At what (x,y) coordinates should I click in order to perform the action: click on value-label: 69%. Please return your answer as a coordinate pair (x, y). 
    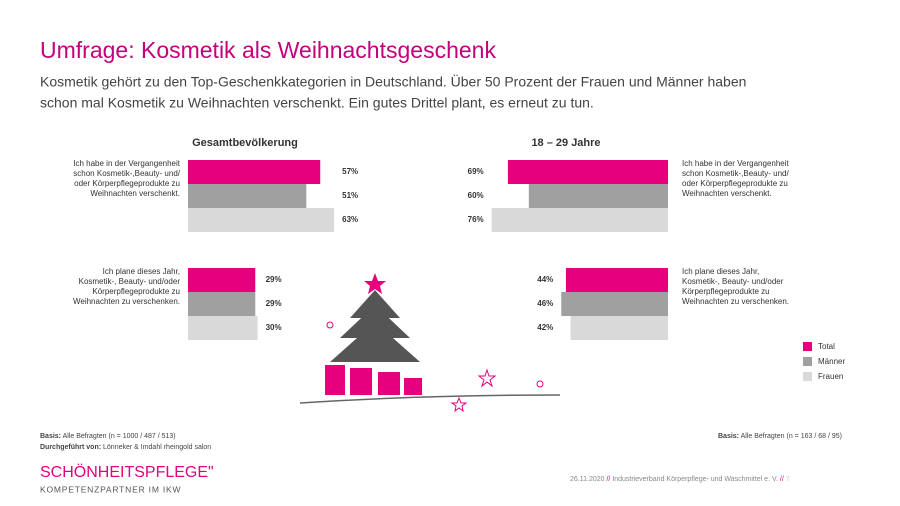
    Looking at the image, I should click on (476, 171).